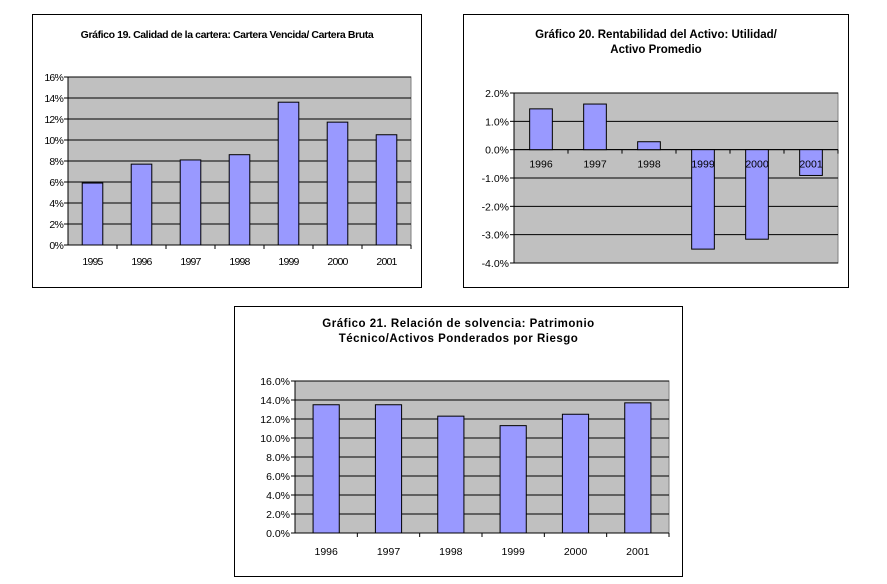 The width and height of the screenshot is (887, 584). What do you see at coordinates (275, 439) in the screenshot?
I see `y-tick-label: 10.0%` at bounding box center [275, 439].